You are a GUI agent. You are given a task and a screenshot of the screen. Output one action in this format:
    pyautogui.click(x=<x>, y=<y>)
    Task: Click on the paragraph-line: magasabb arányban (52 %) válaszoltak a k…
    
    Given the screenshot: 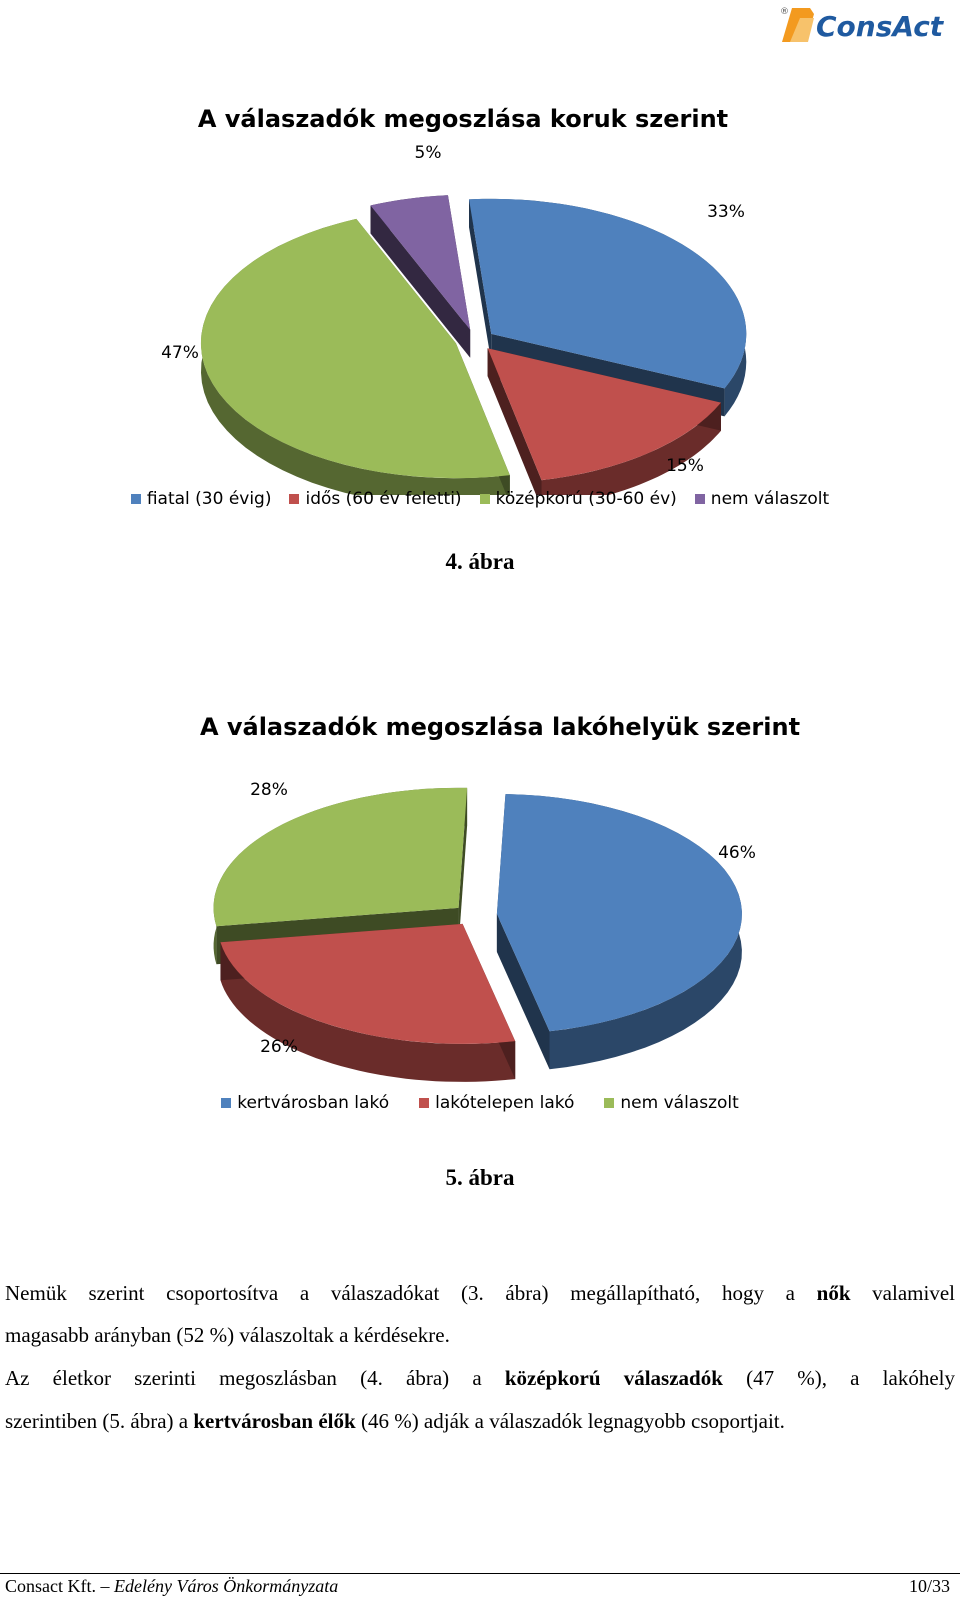 What is the action you would take?
    pyautogui.click(x=227, y=1335)
    